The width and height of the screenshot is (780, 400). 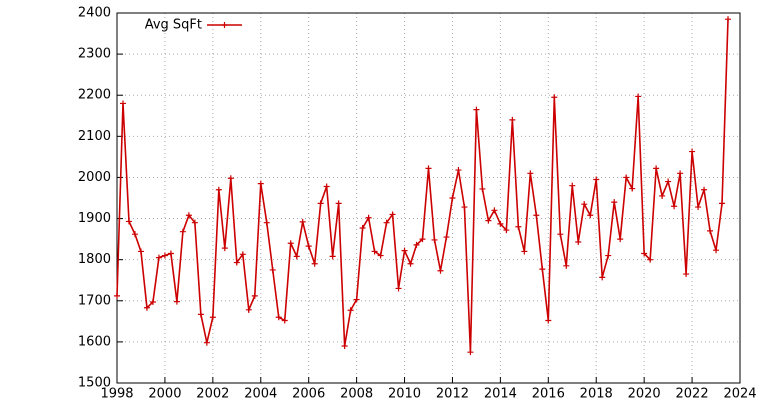 What do you see at coordinates (94, 54) in the screenshot?
I see `y-tick-label: 2300` at bounding box center [94, 54].